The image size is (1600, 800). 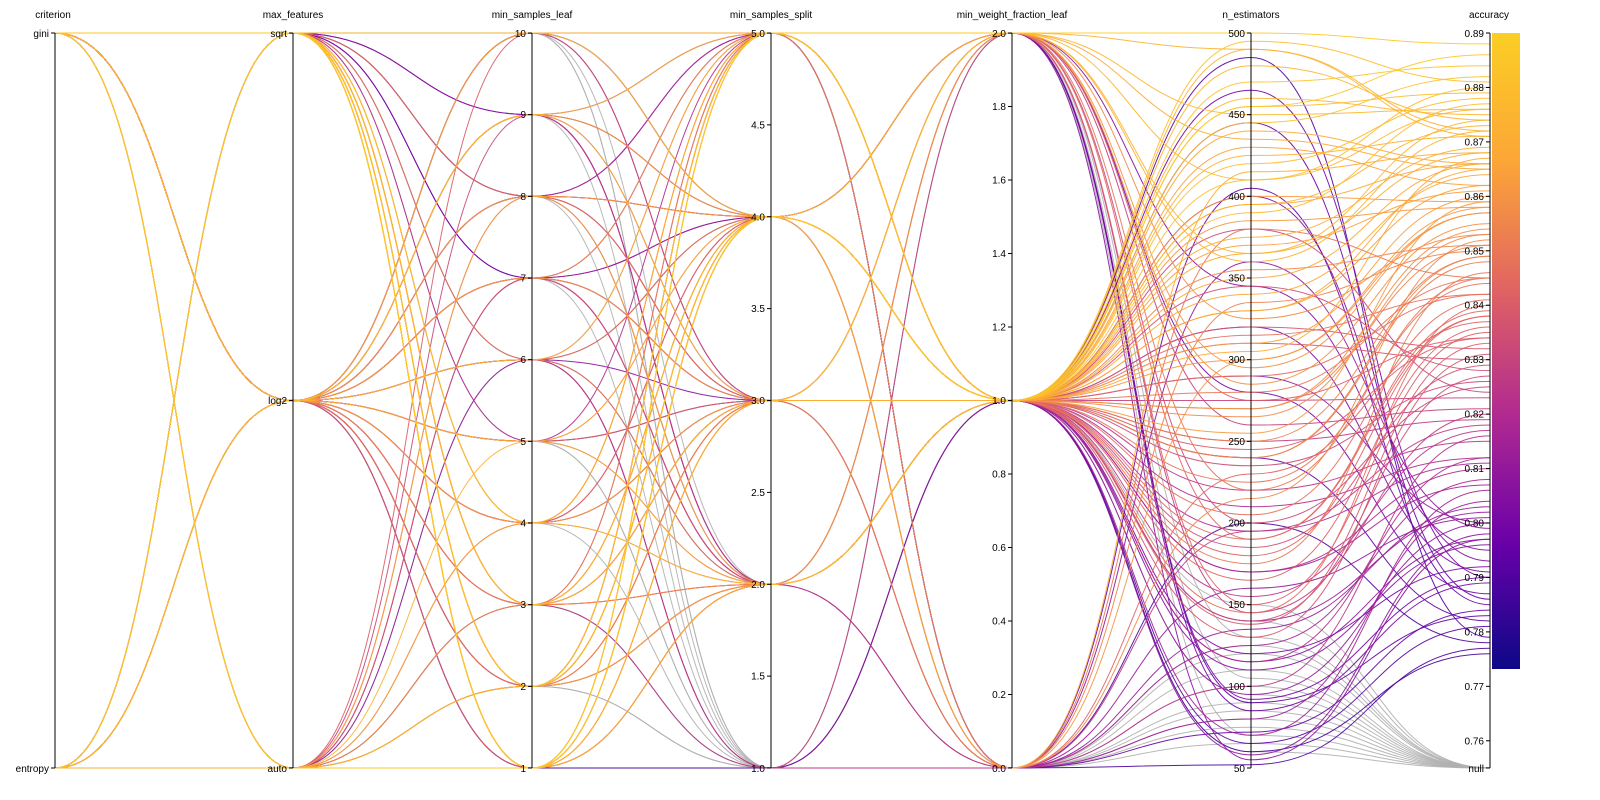 What do you see at coordinates (1475, 88) in the screenshot?
I see `tick-label-accuracy: 0.88` at bounding box center [1475, 88].